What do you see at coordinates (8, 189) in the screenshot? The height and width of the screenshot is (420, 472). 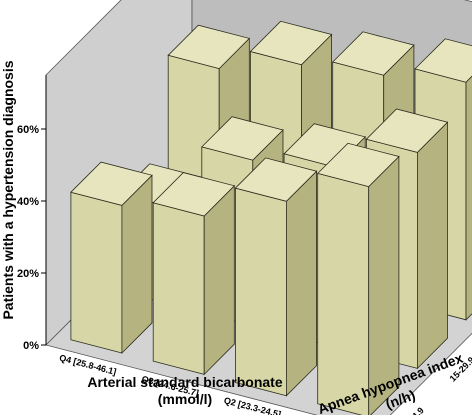 I see `y-axis-title: Patients with a hypertension diagnosis` at bounding box center [8, 189].